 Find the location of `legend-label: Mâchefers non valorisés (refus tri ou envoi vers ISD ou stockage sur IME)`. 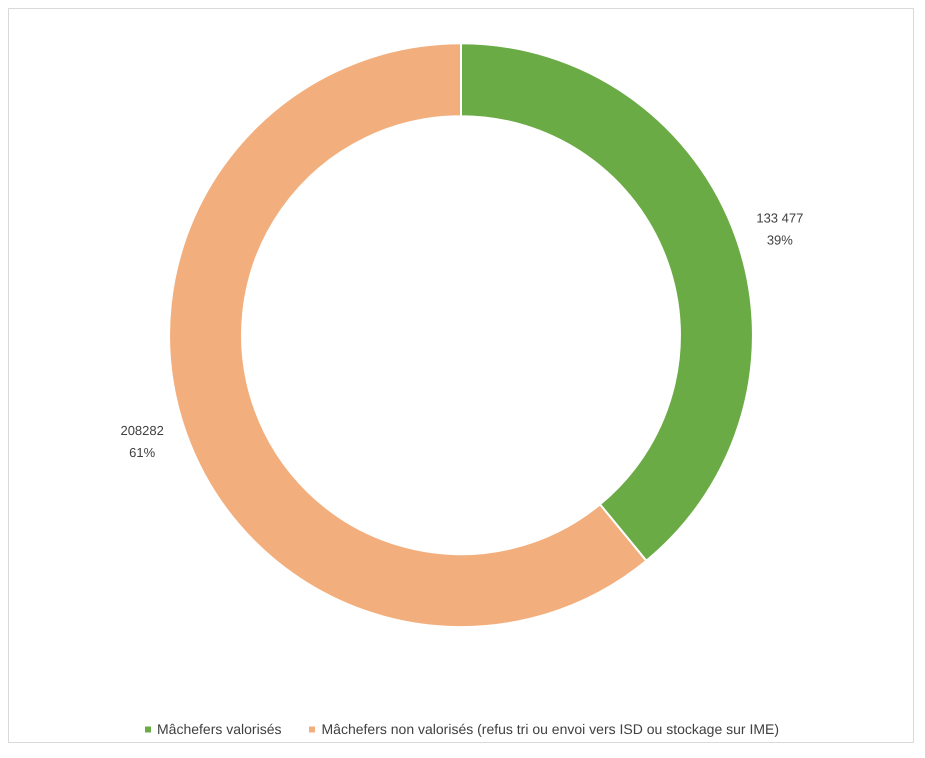

legend-label: Mâchefers non valorisés (refus tri ou envoi vers ISD ou stockage sur IME) is located at coordinates (550, 729).